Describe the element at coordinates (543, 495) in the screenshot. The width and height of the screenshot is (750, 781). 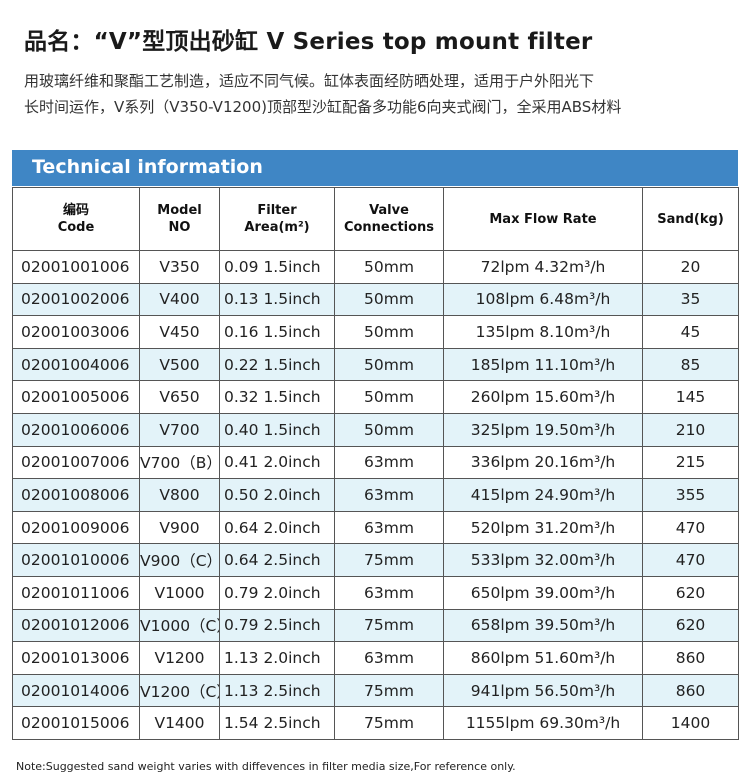
I see `cell-flow-rate: 415lpm 24.90m³/h` at that location.